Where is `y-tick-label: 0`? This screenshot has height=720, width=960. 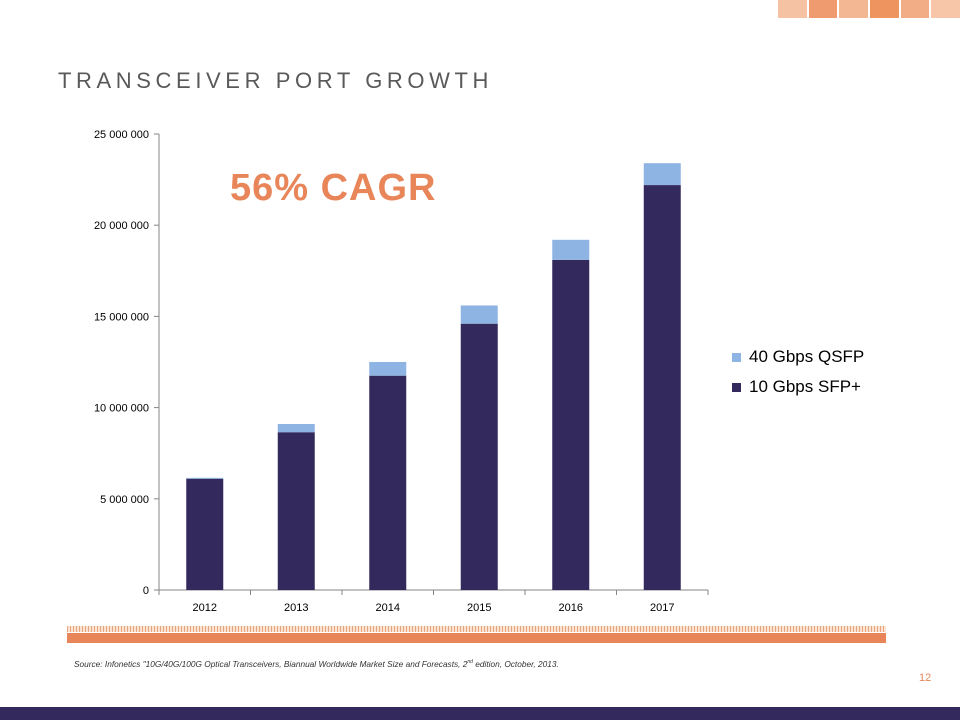
y-tick-label: 0 is located at coordinates (146, 591).